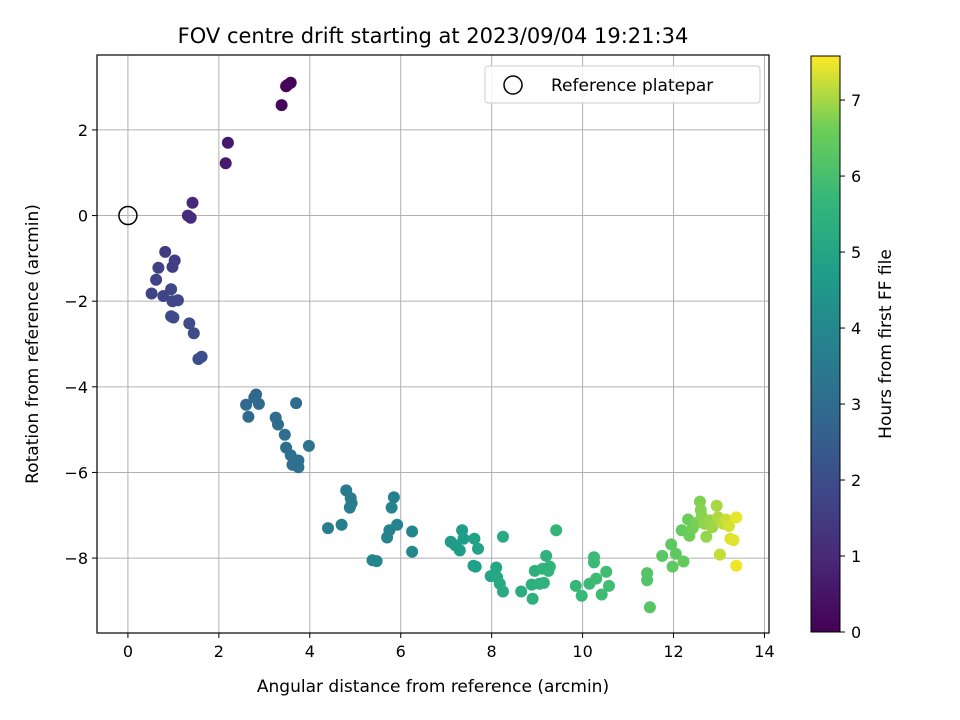 This screenshot has width=960, height=720. I want to click on y-tick-label: 0, so click(83, 216).